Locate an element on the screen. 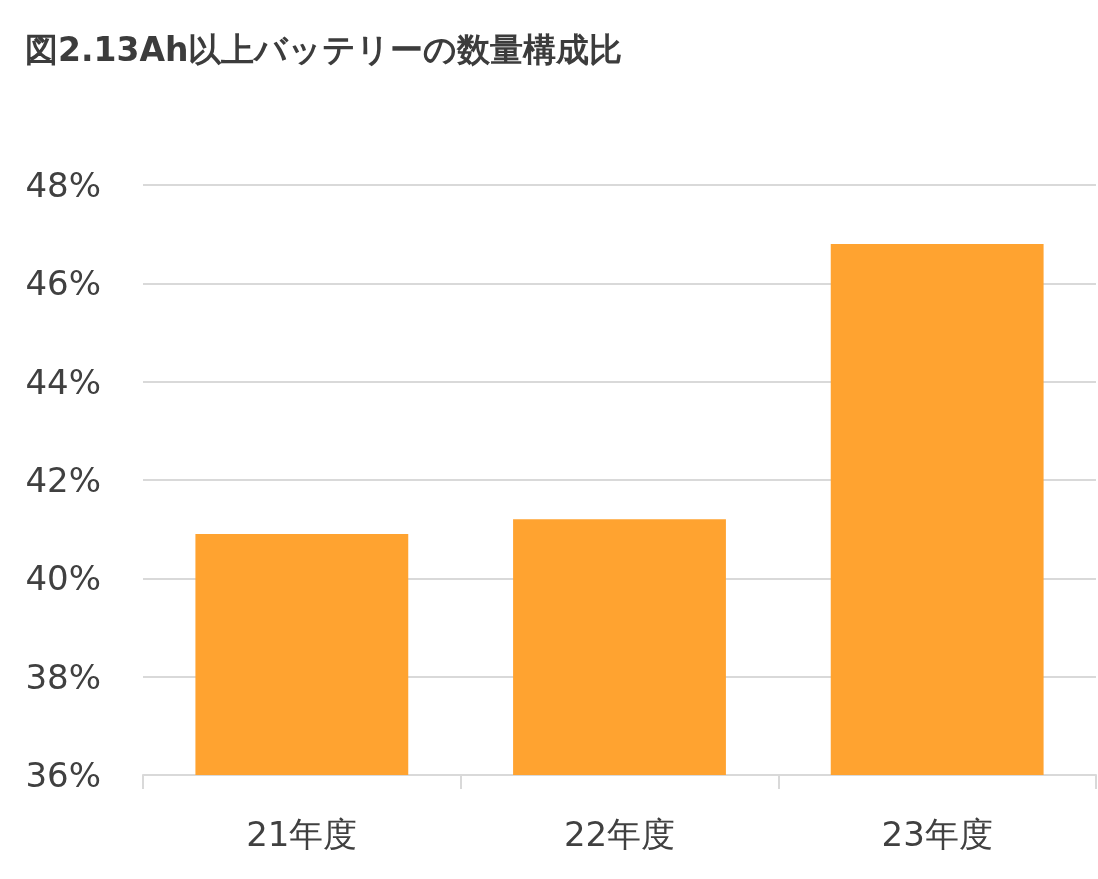 The height and width of the screenshot is (879, 1098). y-tick-label: 40% is located at coordinates (63, 578).